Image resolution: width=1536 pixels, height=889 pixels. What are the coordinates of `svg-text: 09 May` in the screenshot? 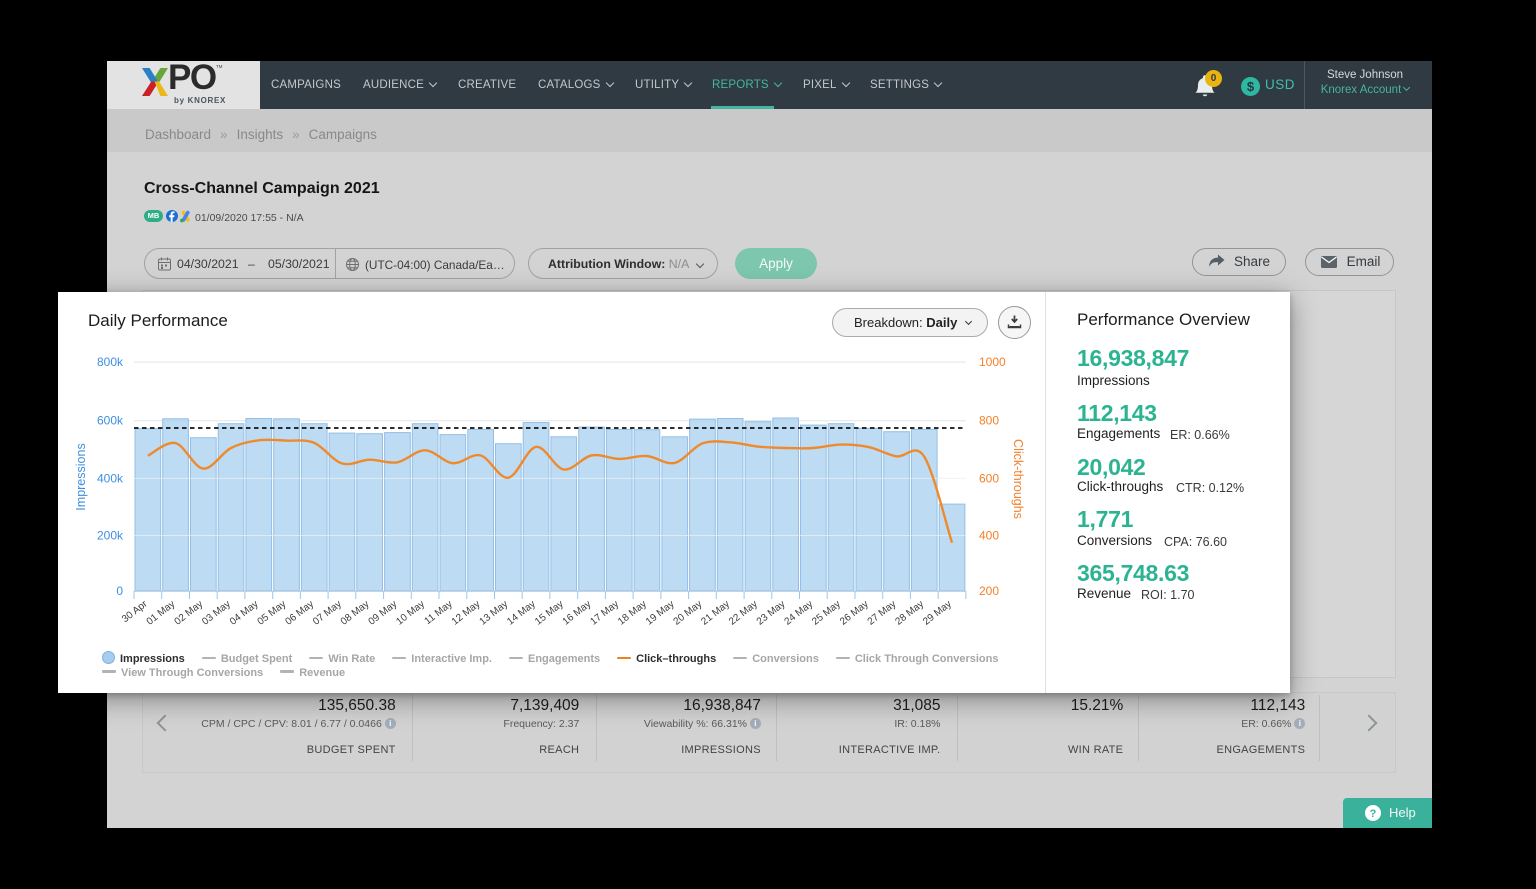 It's located at (383, 613).